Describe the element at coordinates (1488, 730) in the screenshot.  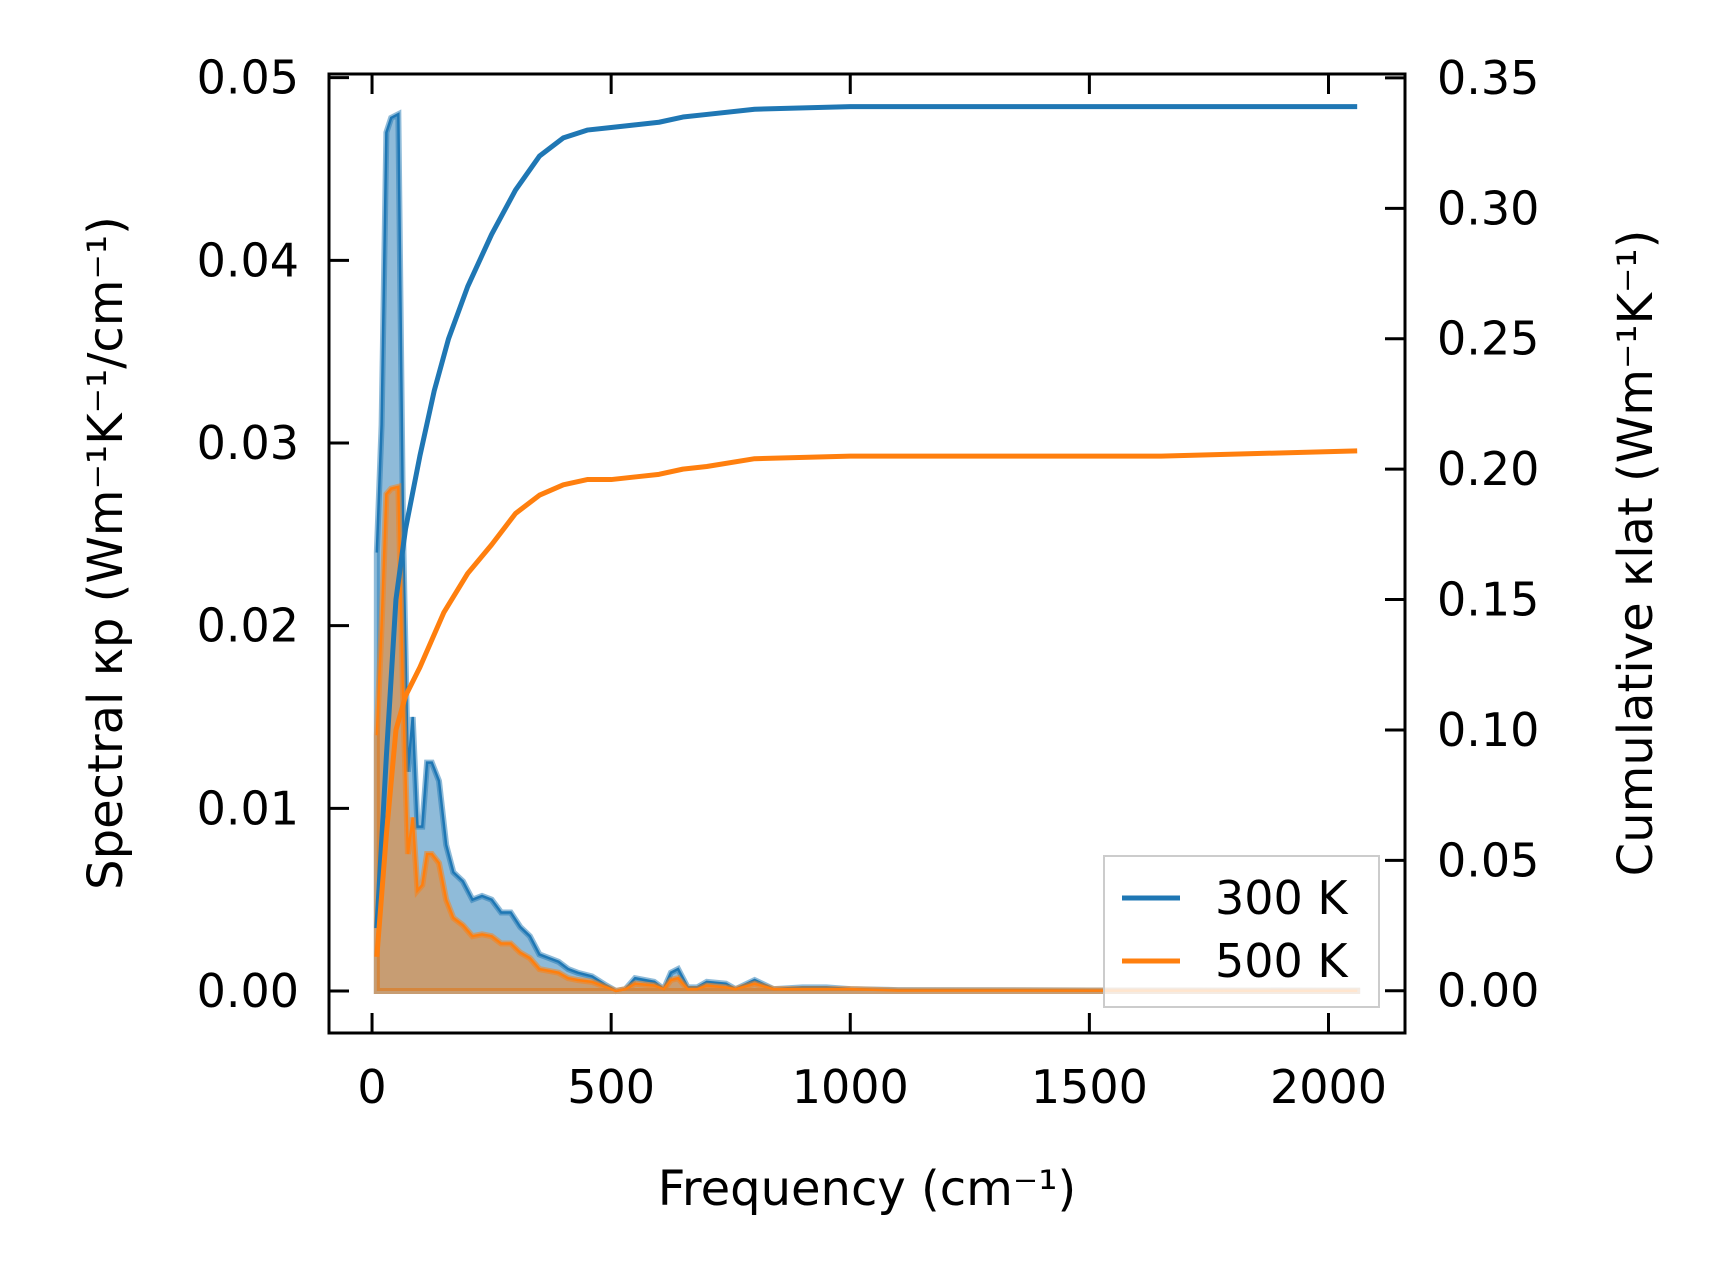
I see `y-tick-label-right: 0.10` at that location.